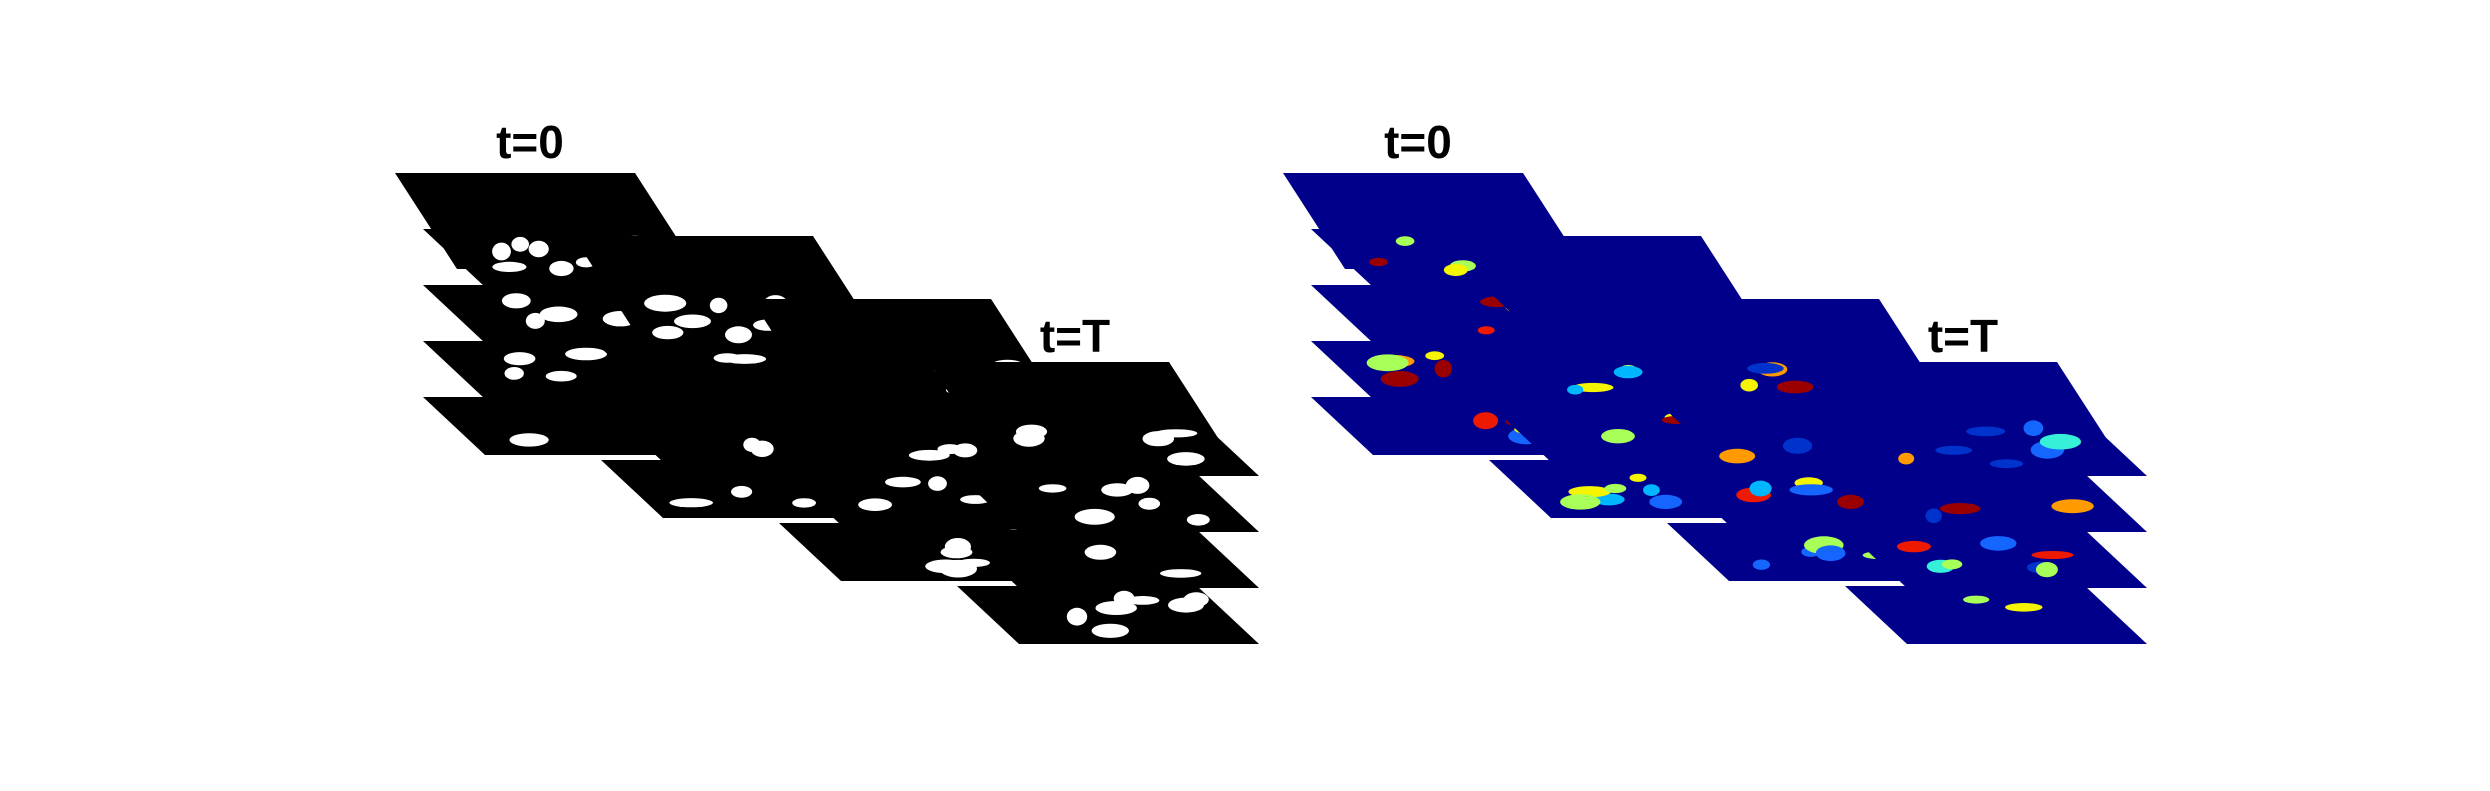 The image size is (2490, 791). What do you see at coordinates (530, 142) in the screenshot?
I see `left-panel-start-label: t=0` at bounding box center [530, 142].